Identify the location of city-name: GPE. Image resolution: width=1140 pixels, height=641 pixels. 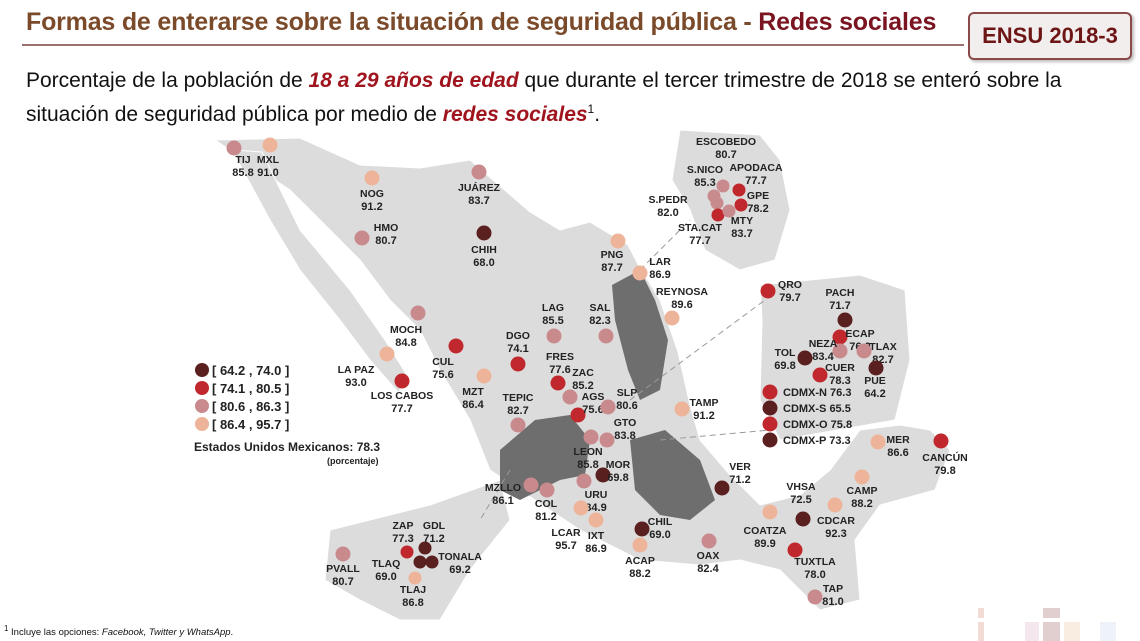
(758, 196).